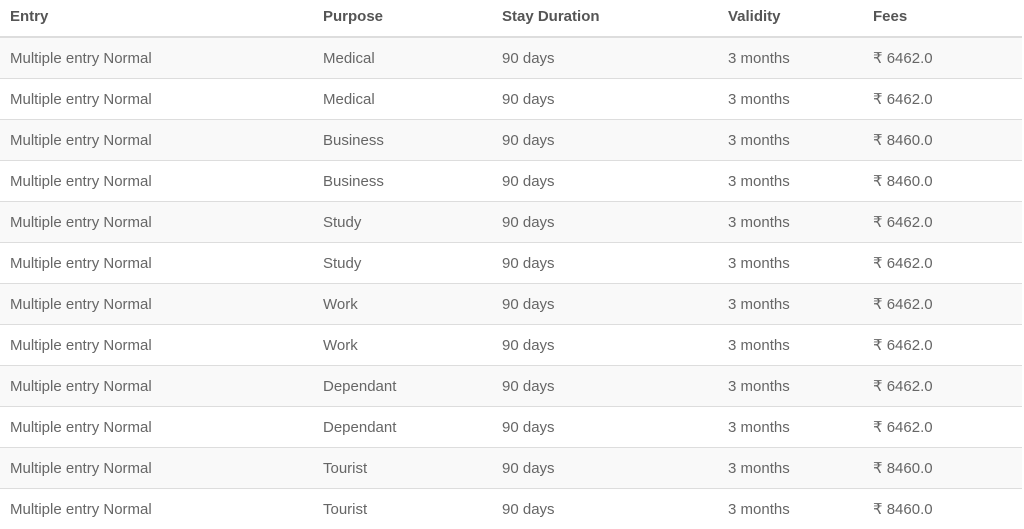 This screenshot has width=1024, height=529. I want to click on column-header-validity: Validity, so click(790, 18).